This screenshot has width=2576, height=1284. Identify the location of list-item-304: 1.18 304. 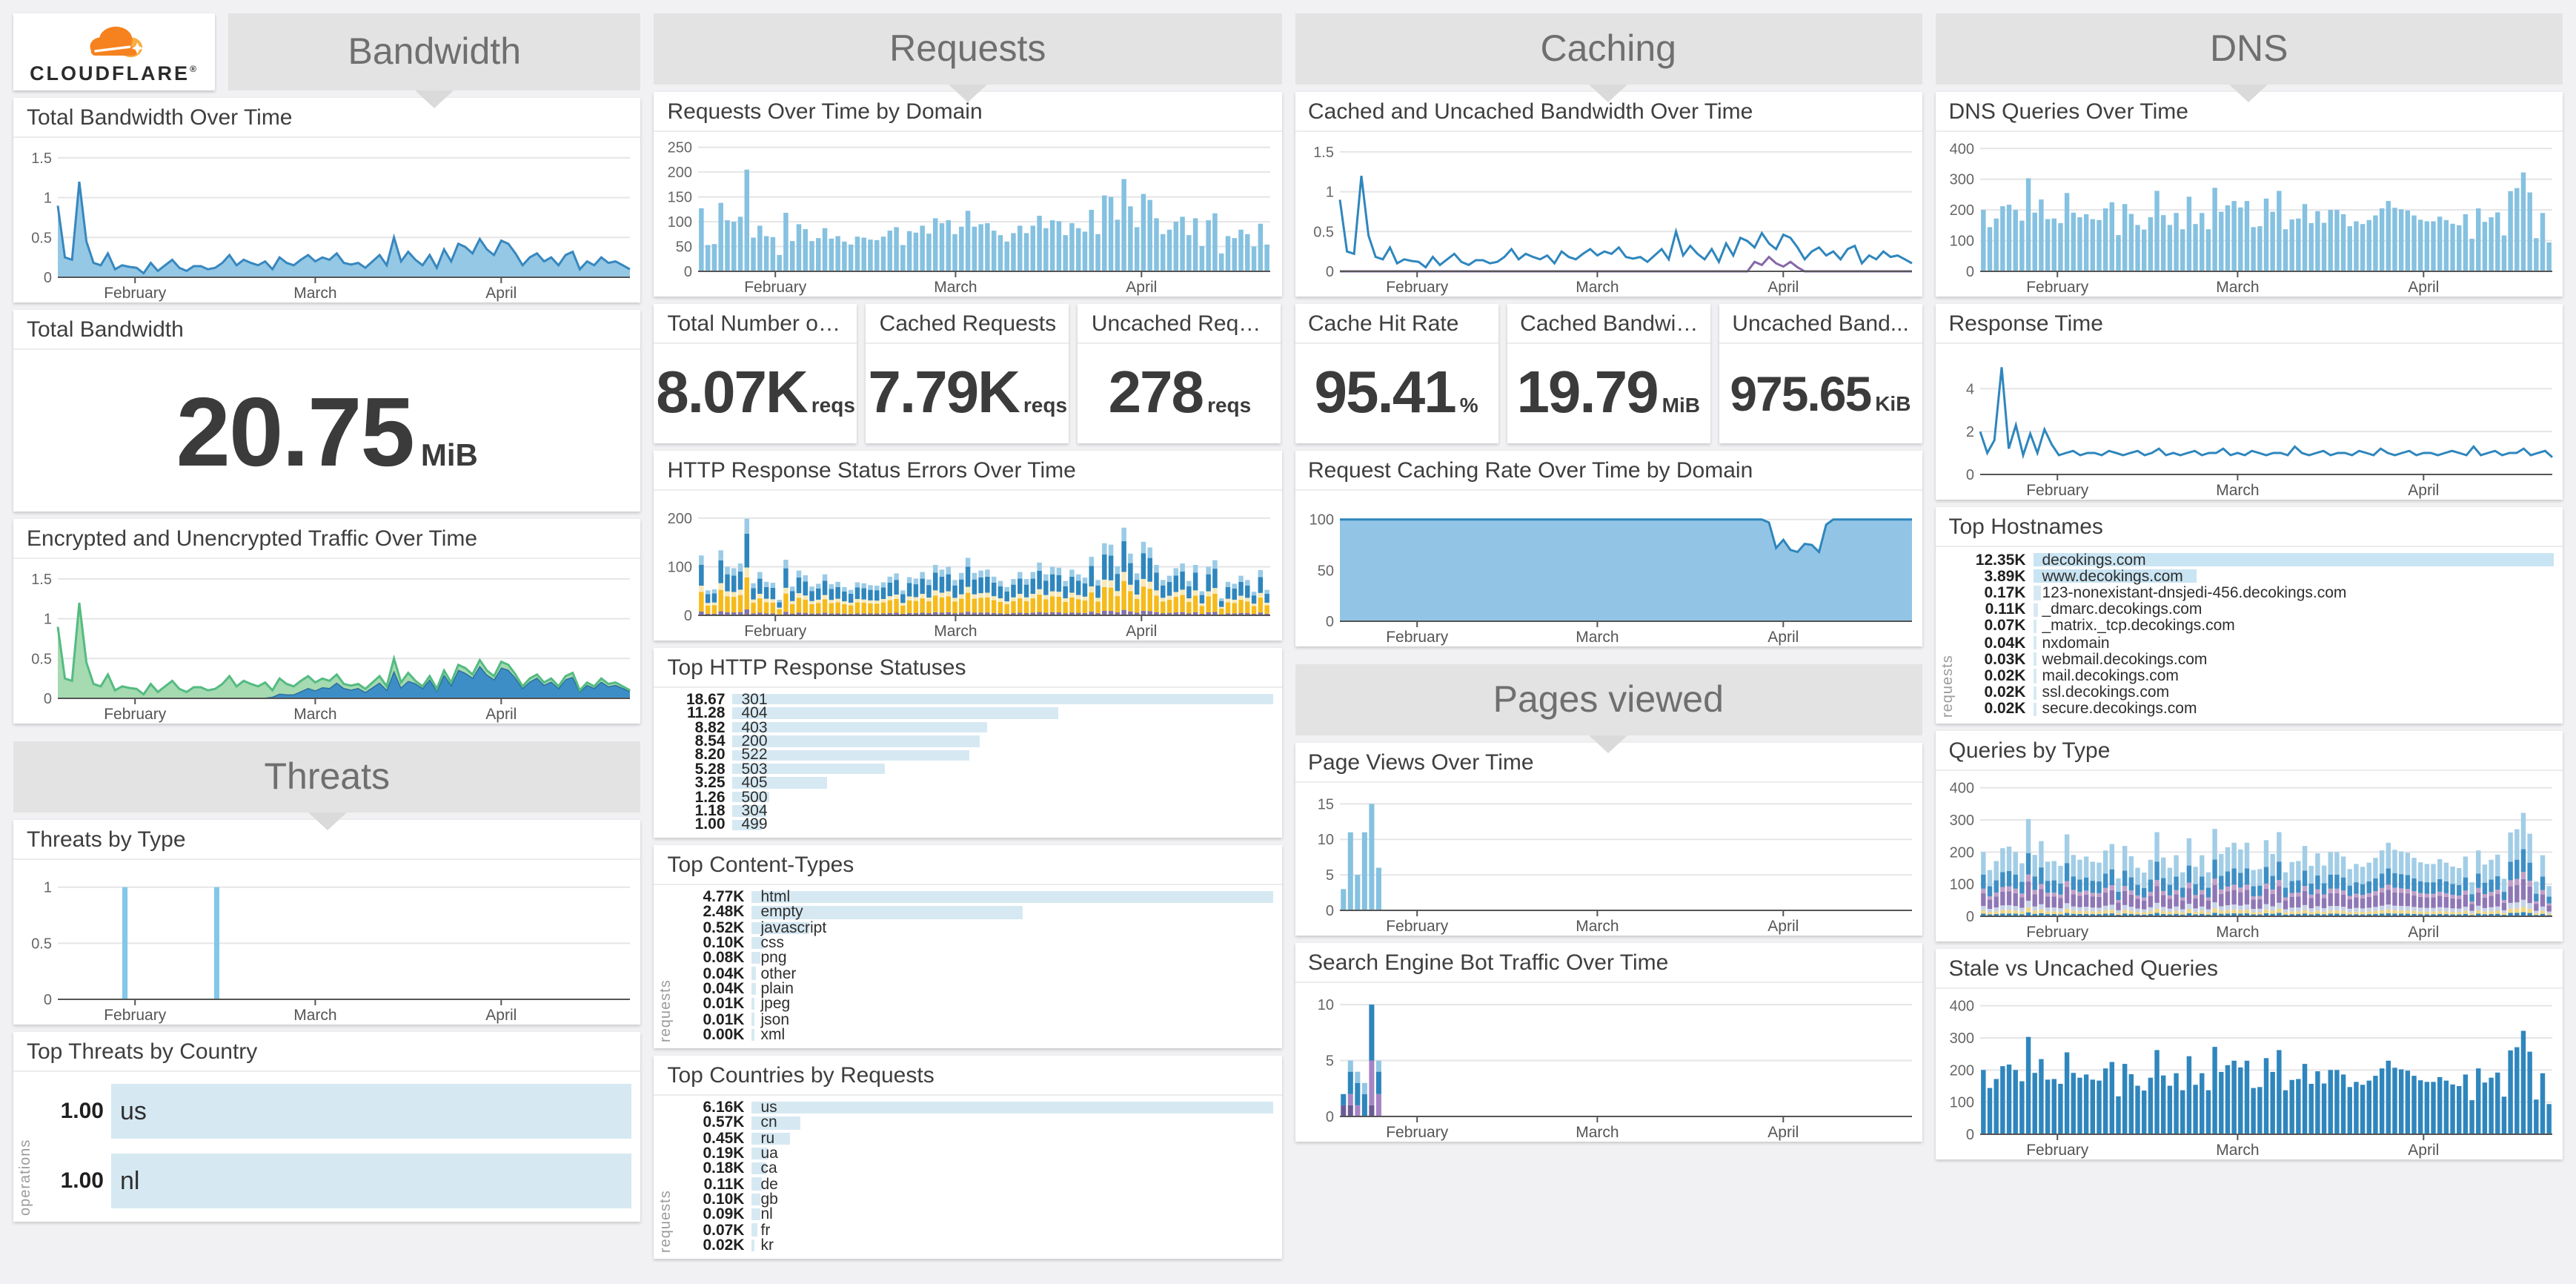
(965, 811).